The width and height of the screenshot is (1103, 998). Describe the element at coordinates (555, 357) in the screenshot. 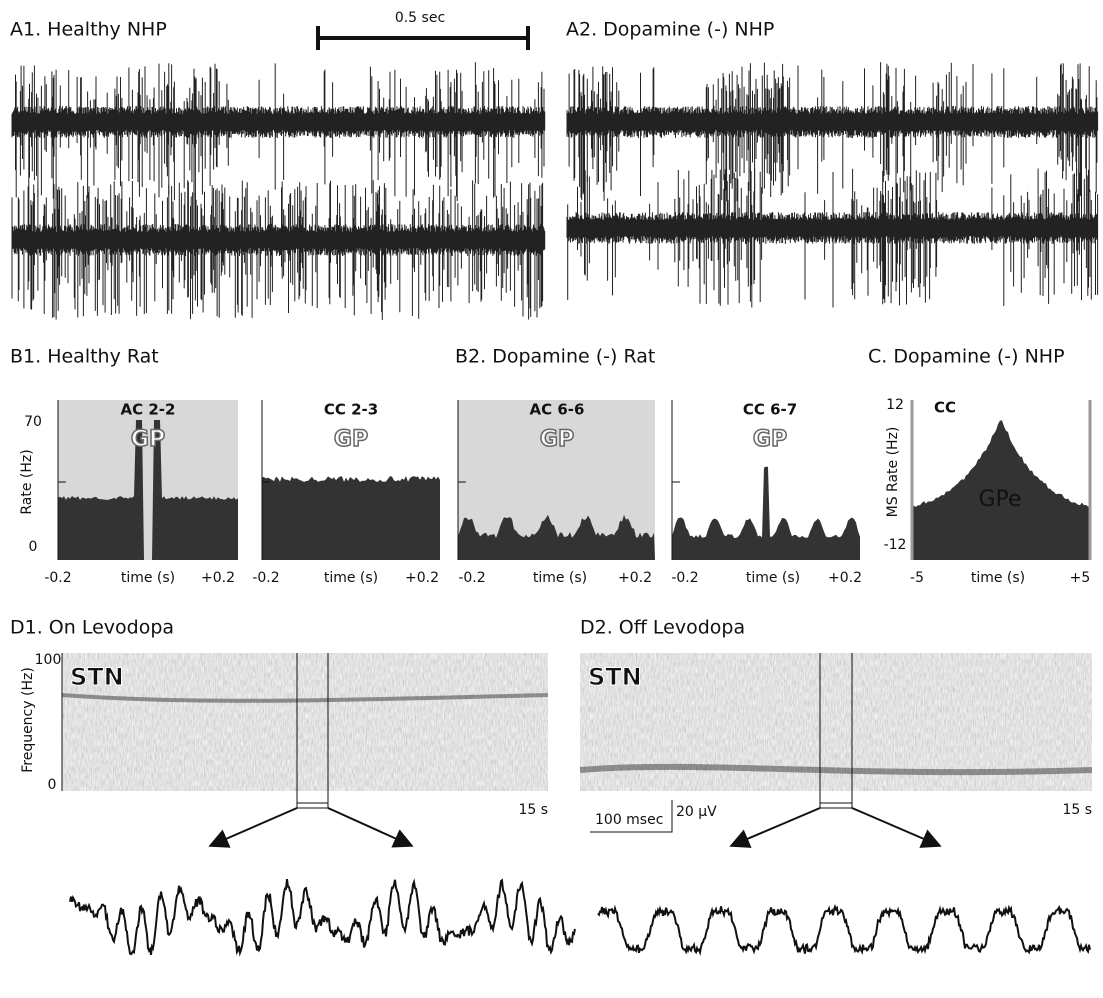

I see `panel-title: B2. Dopamine (-) Rat` at that location.